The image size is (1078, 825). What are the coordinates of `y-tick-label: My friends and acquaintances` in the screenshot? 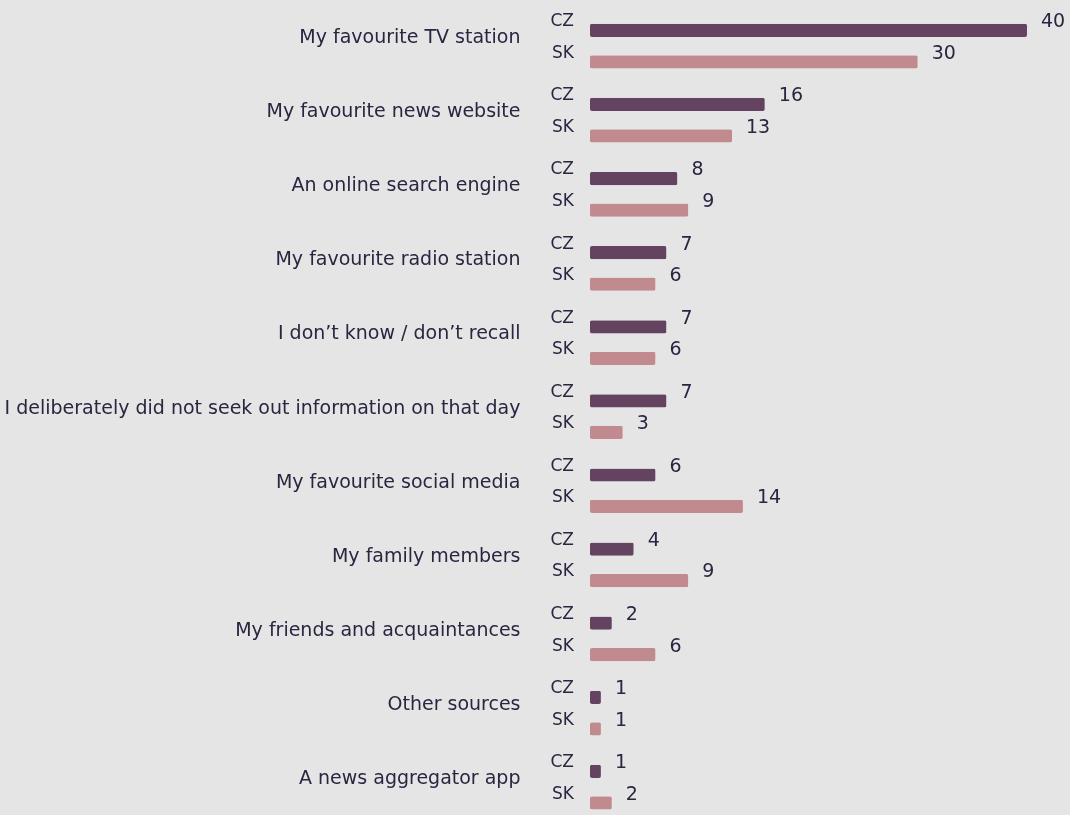 It's located at (378, 628).